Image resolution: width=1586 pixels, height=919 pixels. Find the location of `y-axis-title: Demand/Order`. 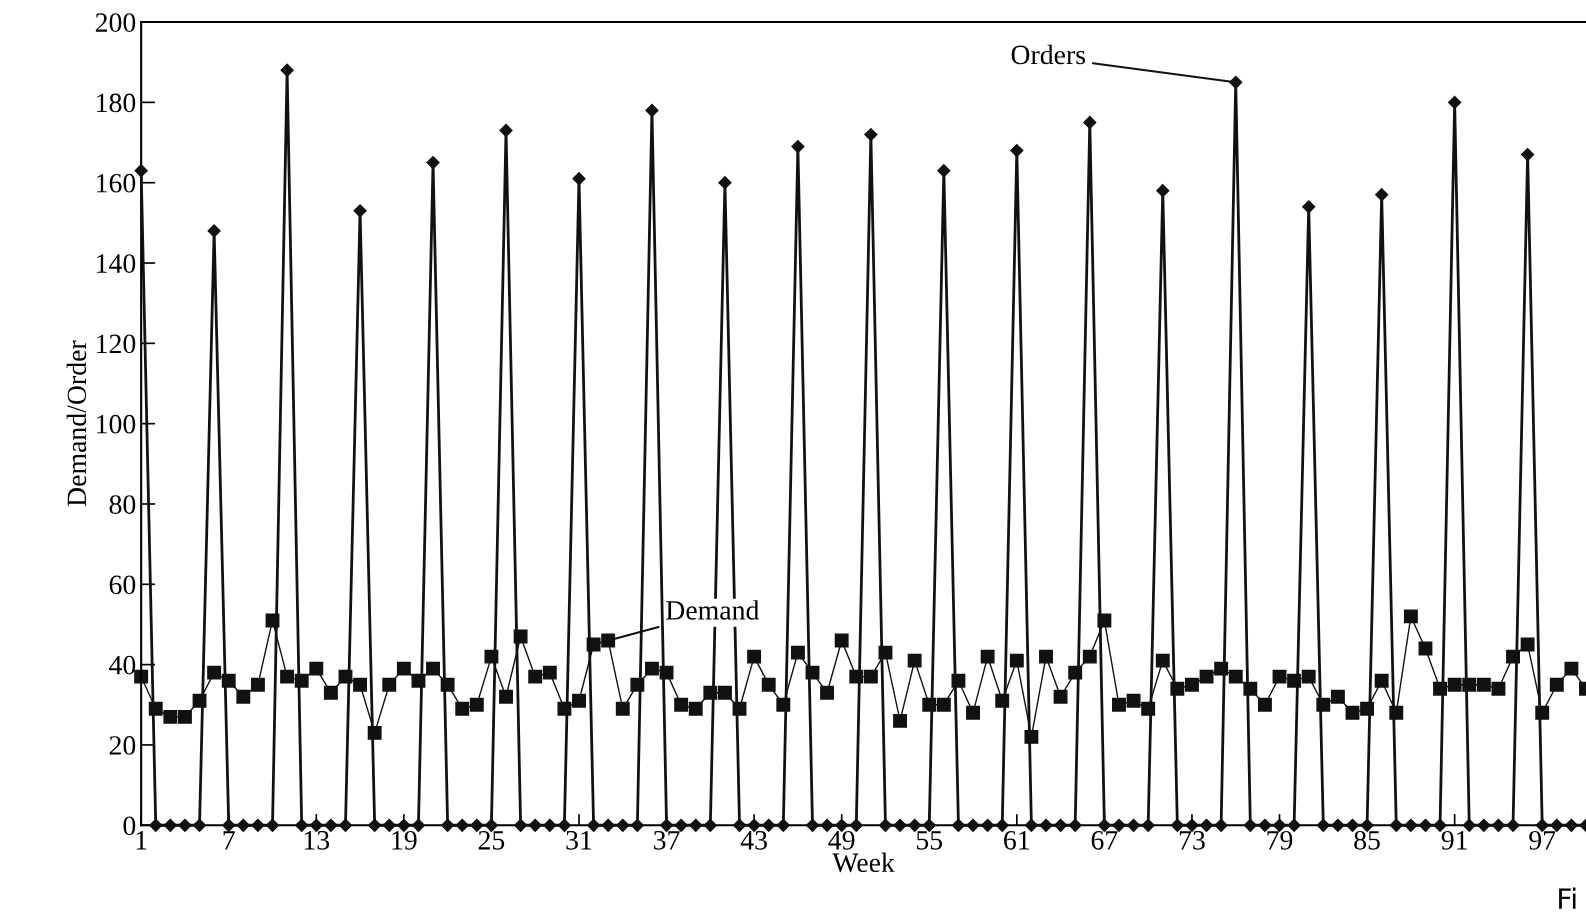

y-axis-title: Demand/Order is located at coordinates (76, 423).